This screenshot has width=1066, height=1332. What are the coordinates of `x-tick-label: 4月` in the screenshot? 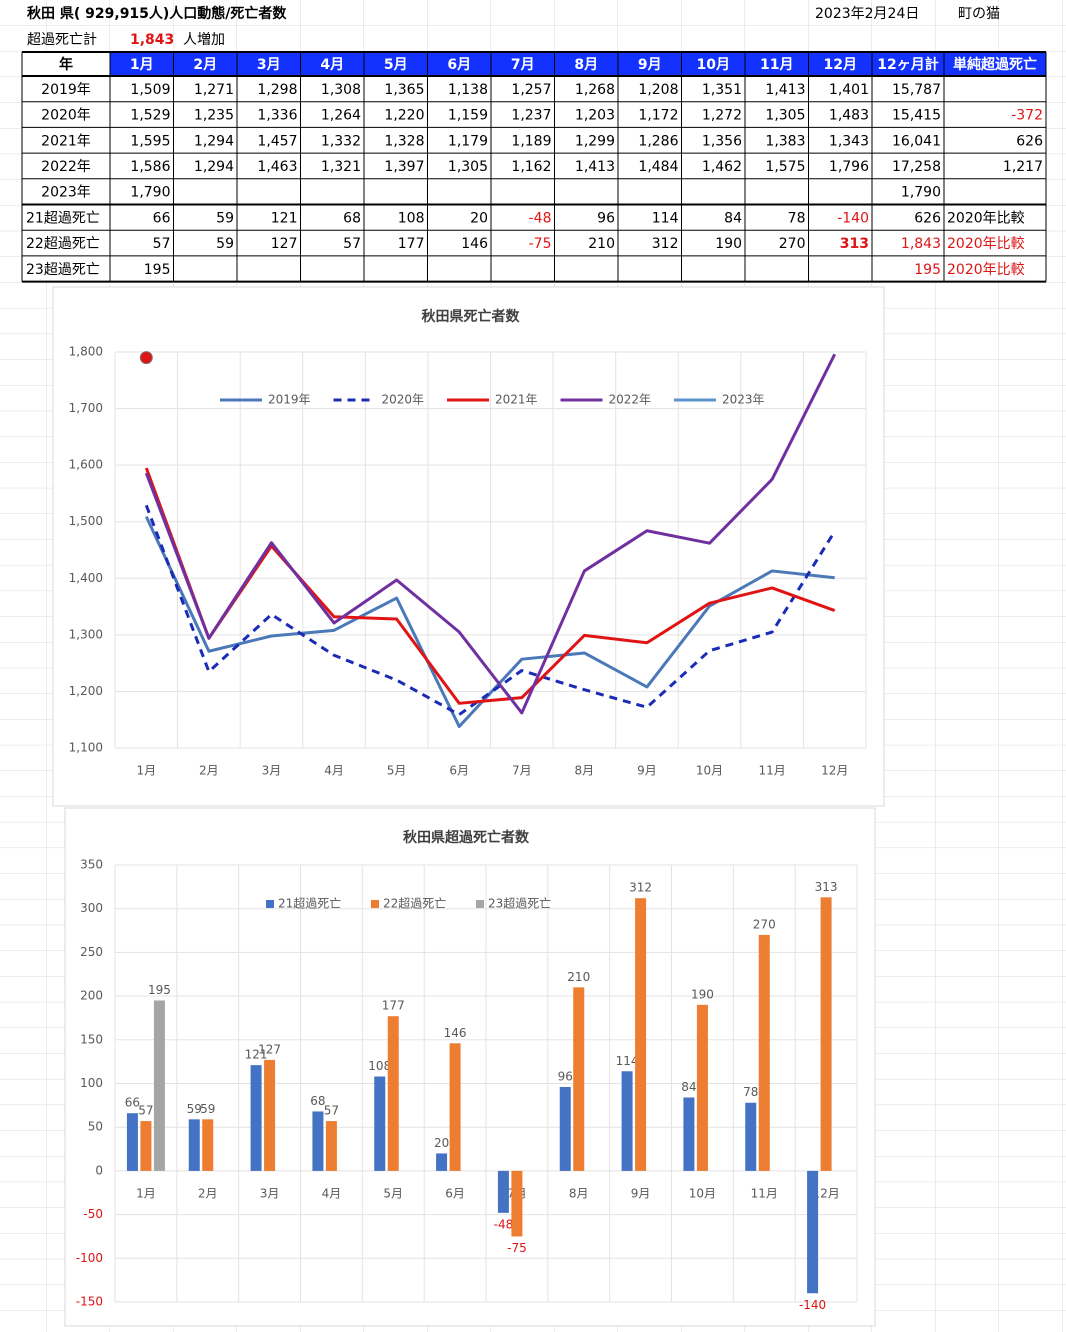 It's located at (334, 771).